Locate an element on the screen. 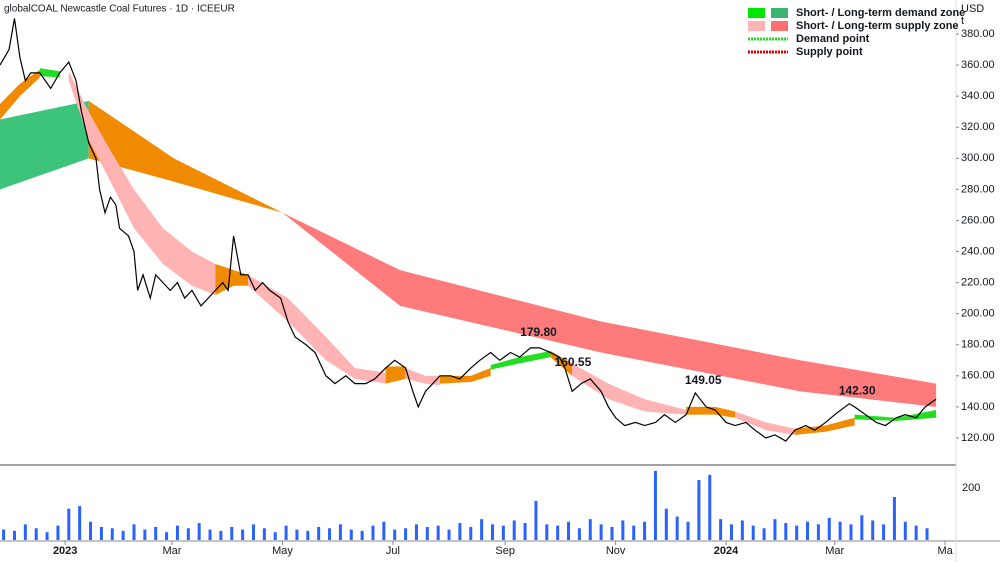 The width and height of the screenshot is (1000, 567). y-unit: t is located at coordinates (962, 21).